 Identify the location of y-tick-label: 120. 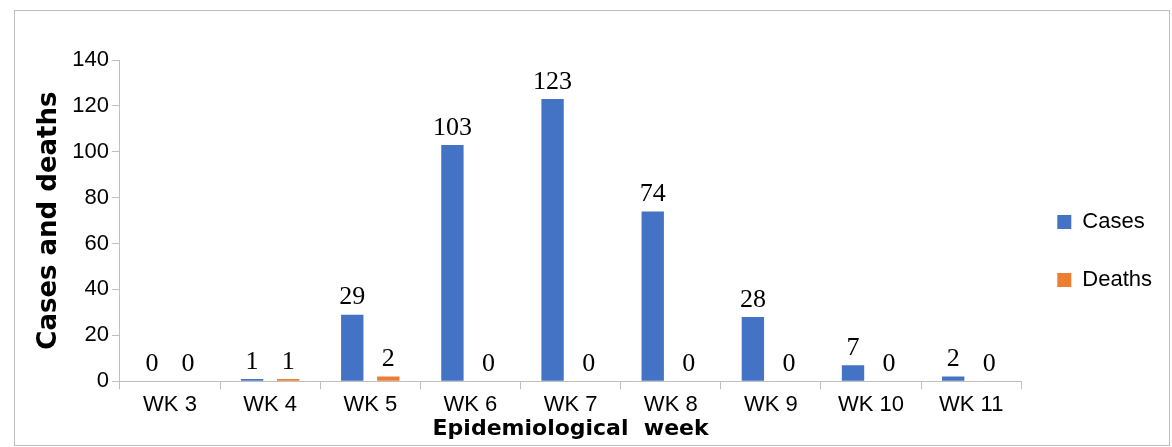
(90, 104).